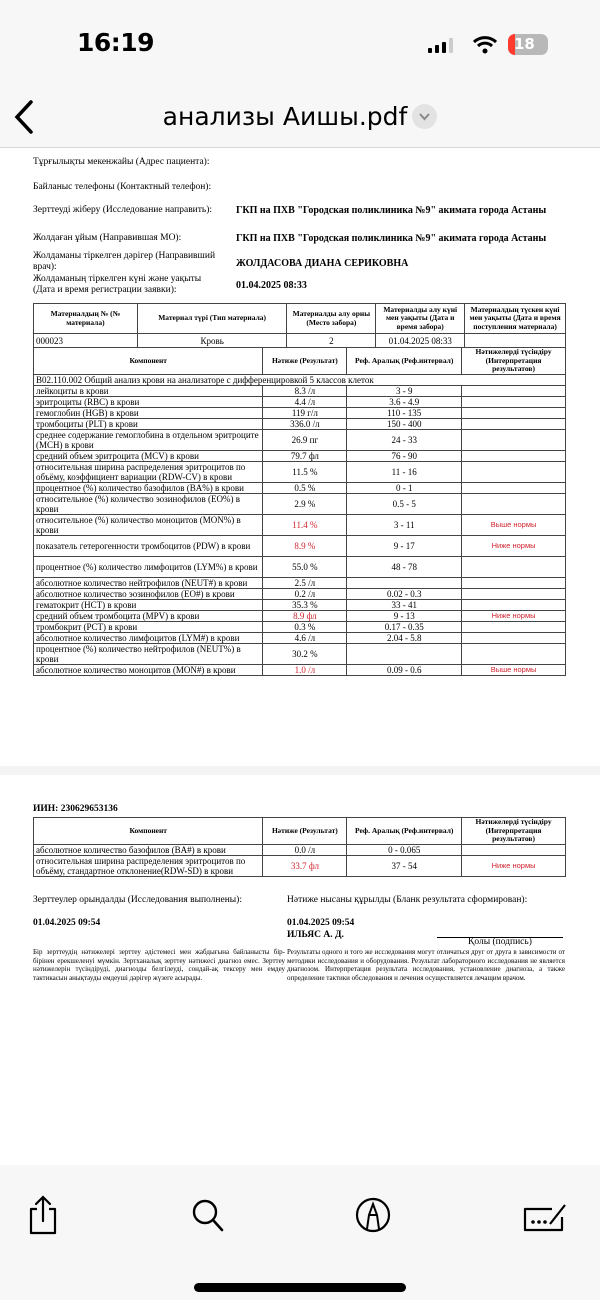 The width and height of the screenshot is (600, 1300). What do you see at coordinates (305, 615) in the screenshot?
I see `result-value: 8.9 фл` at bounding box center [305, 615].